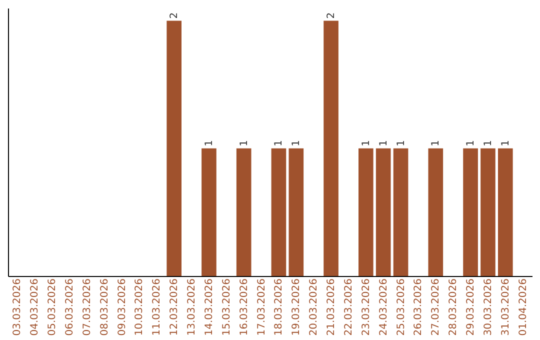 This screenshot has width=540, height=340. Describe the element at coordinates (52, 307) in the screenshot. I see `x-tick-label: 05.03.2026` at that location.